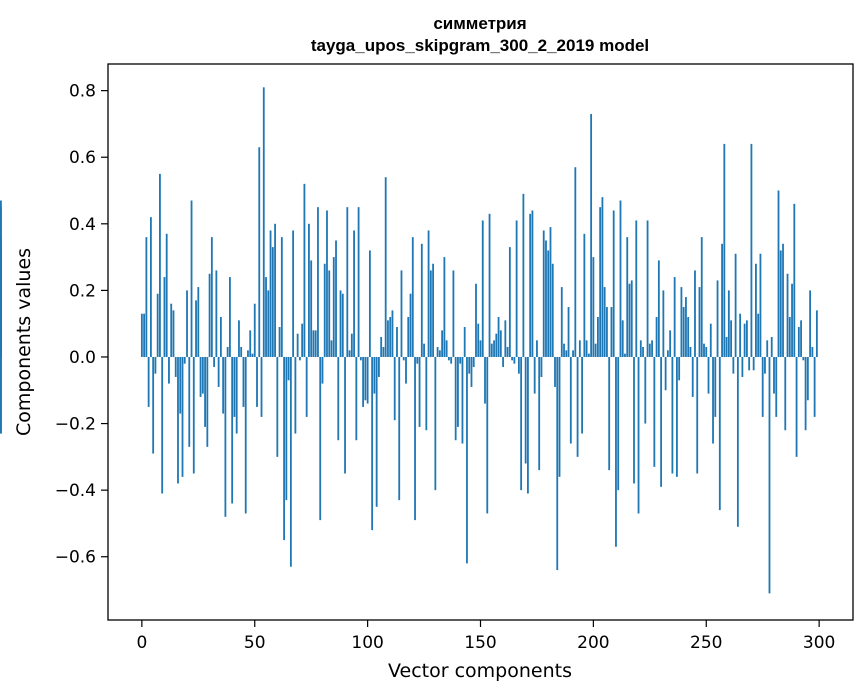  What do you see at coordinates (75, 491) in the screenshot?
I see `y-tick-label: −0.4` at bounding box center [75, 491].